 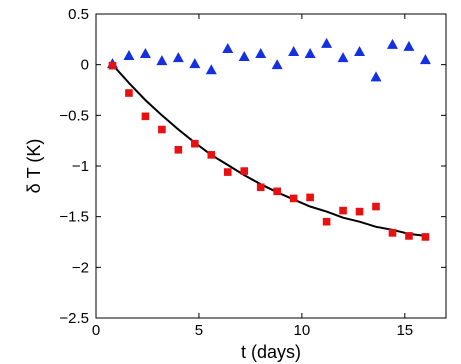 I want to click on x-tick-label: 0, so click(x=96, y=330).